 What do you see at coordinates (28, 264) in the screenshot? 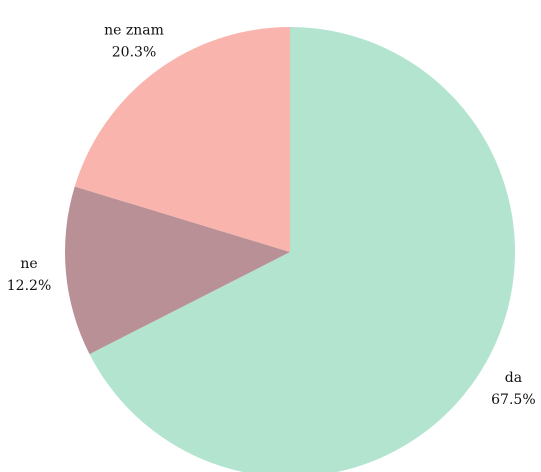
I see `slice-label: ne` at bounding box center [28, 264].